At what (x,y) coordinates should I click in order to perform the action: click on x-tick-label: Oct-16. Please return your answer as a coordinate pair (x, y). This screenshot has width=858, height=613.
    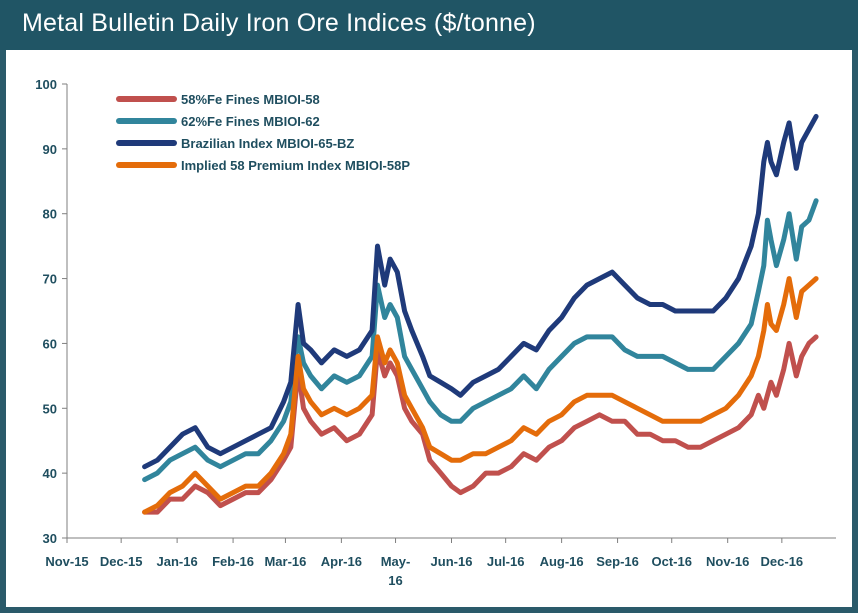
    Looking at the image, I should click on (671, 561).